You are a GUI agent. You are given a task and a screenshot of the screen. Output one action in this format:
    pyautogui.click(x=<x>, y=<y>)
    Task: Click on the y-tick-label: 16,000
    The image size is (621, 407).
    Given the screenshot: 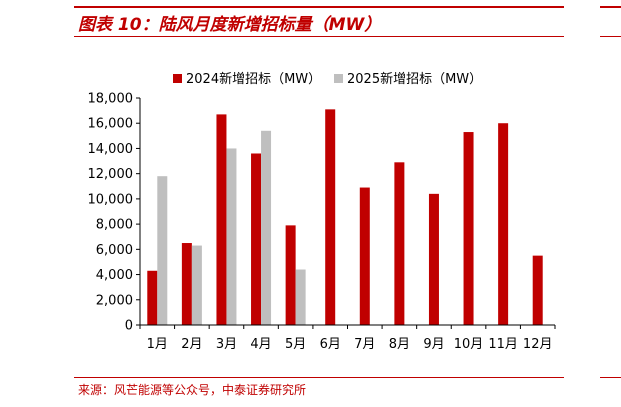 What is the action you would take?
    pyautogui.click(x=111, y=124)
    